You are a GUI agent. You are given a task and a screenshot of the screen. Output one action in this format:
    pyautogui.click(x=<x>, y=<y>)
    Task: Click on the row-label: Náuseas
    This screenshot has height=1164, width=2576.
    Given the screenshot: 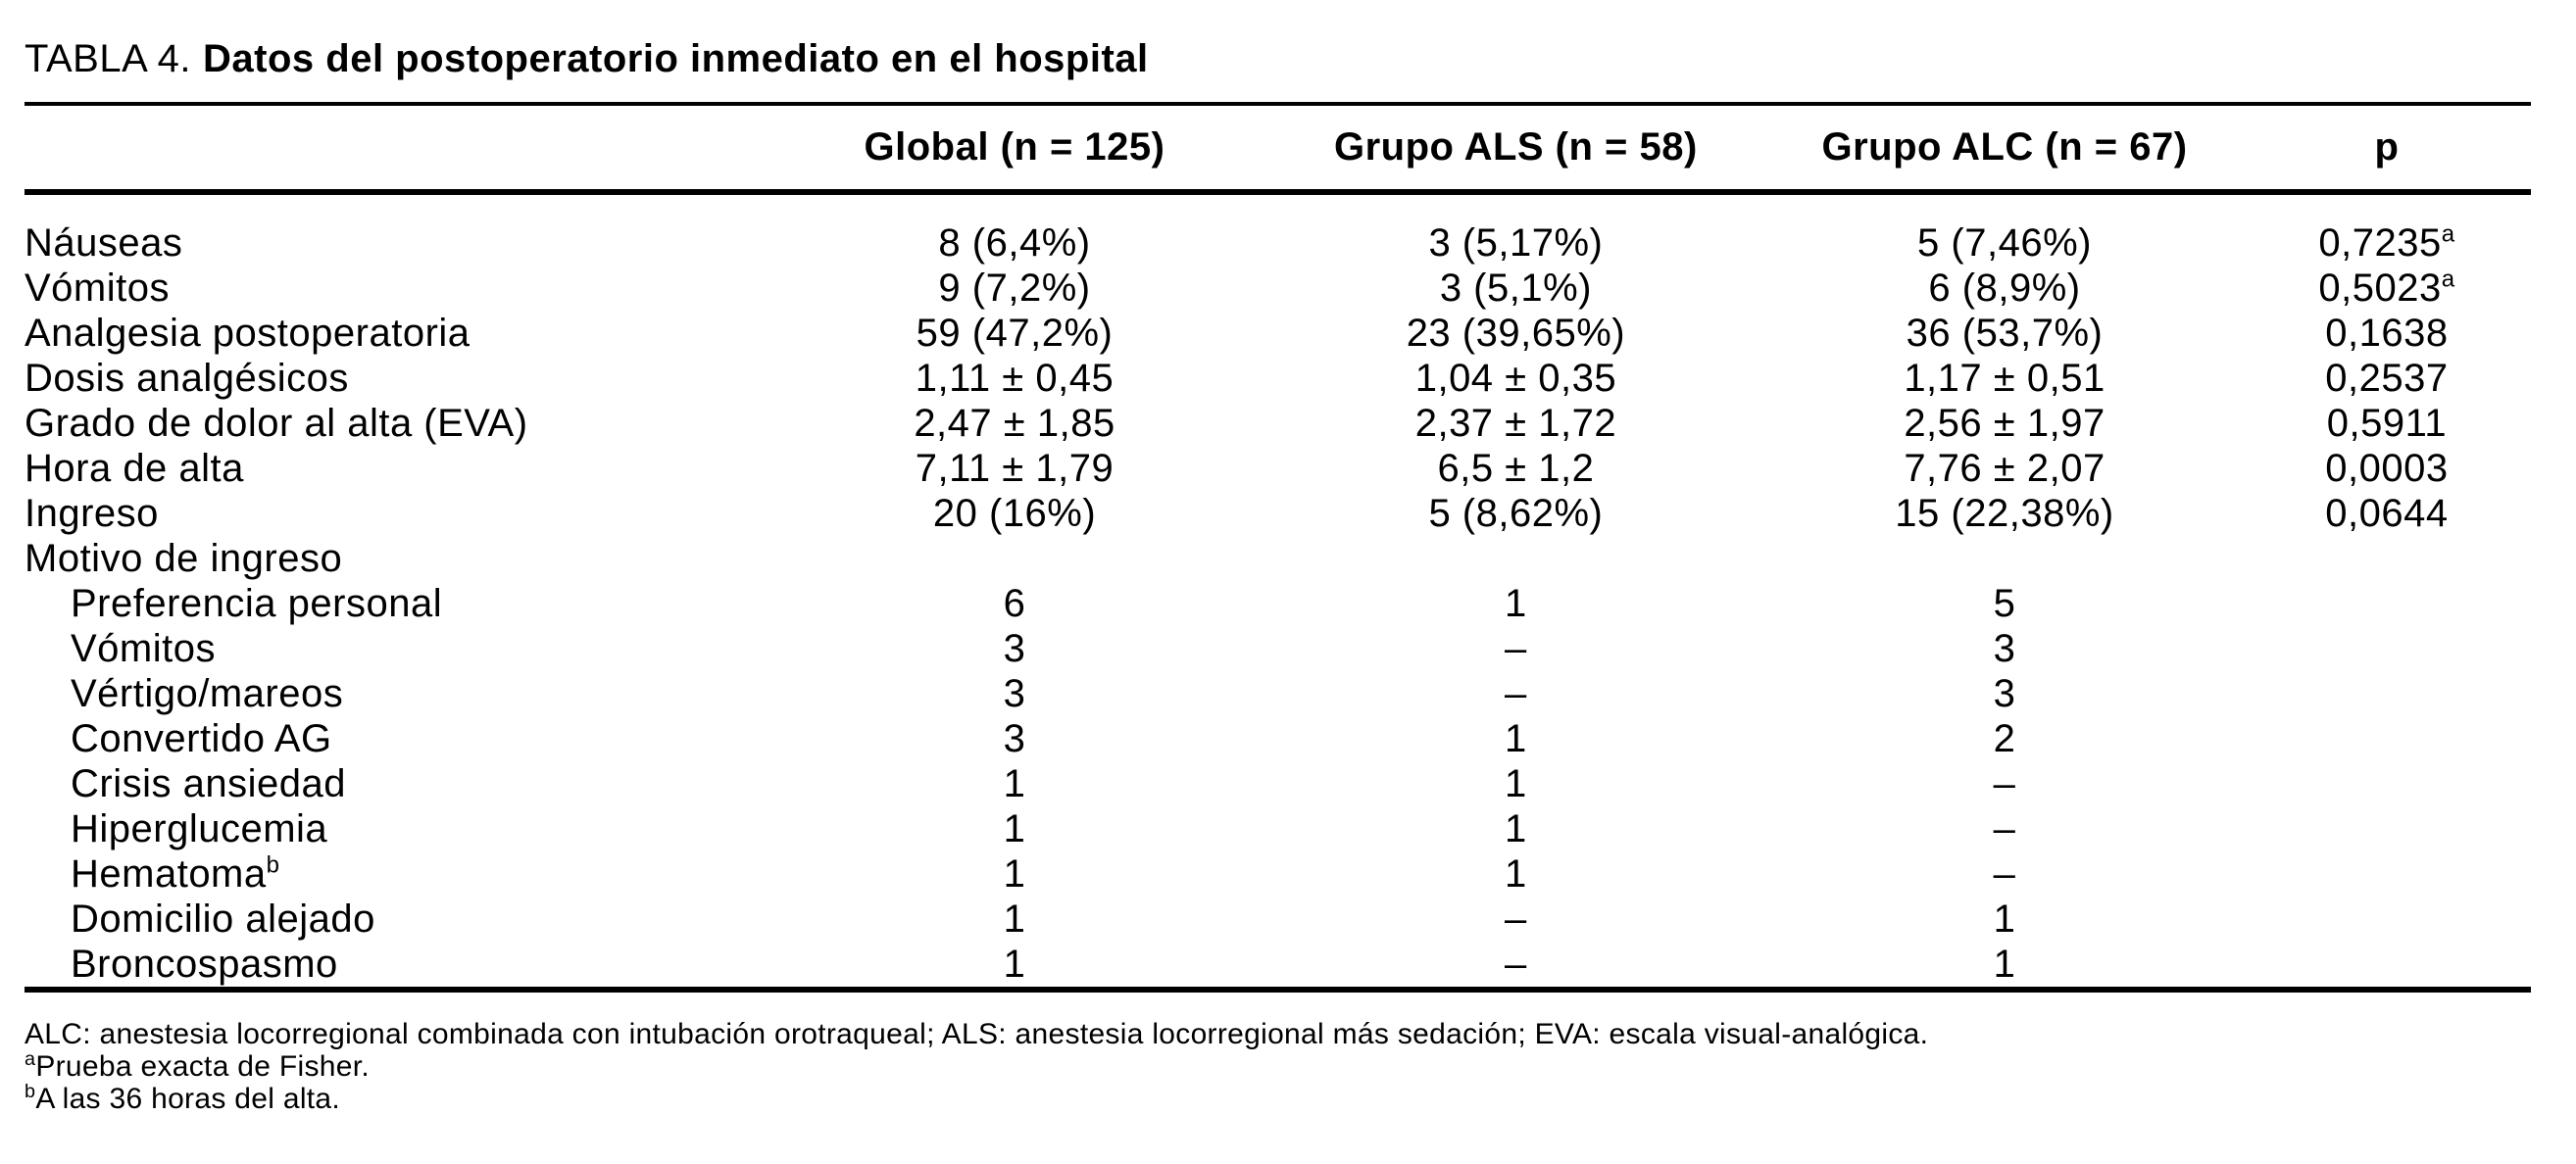 What is the action you would take?
    pyautogui.click(x=104, y=242)
    